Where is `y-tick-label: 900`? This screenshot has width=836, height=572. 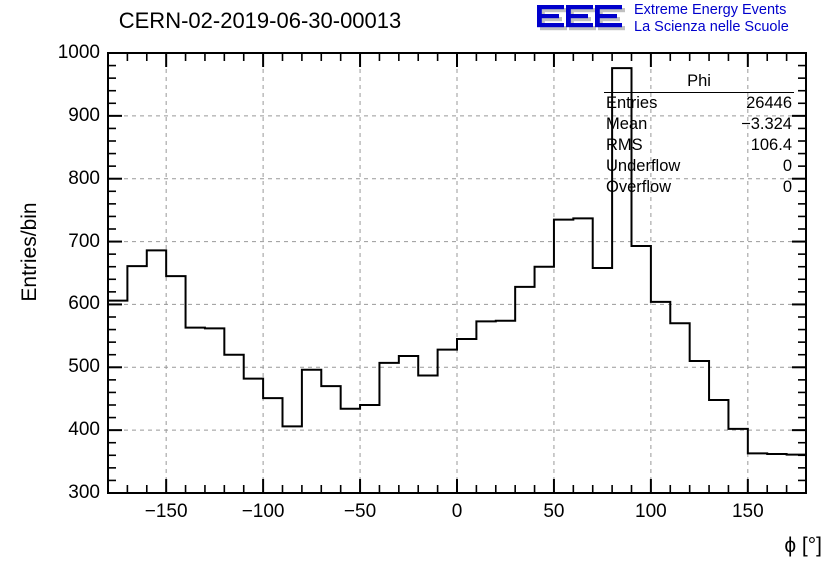 y-tick-label: 900 is located at coordinates (84, 115).